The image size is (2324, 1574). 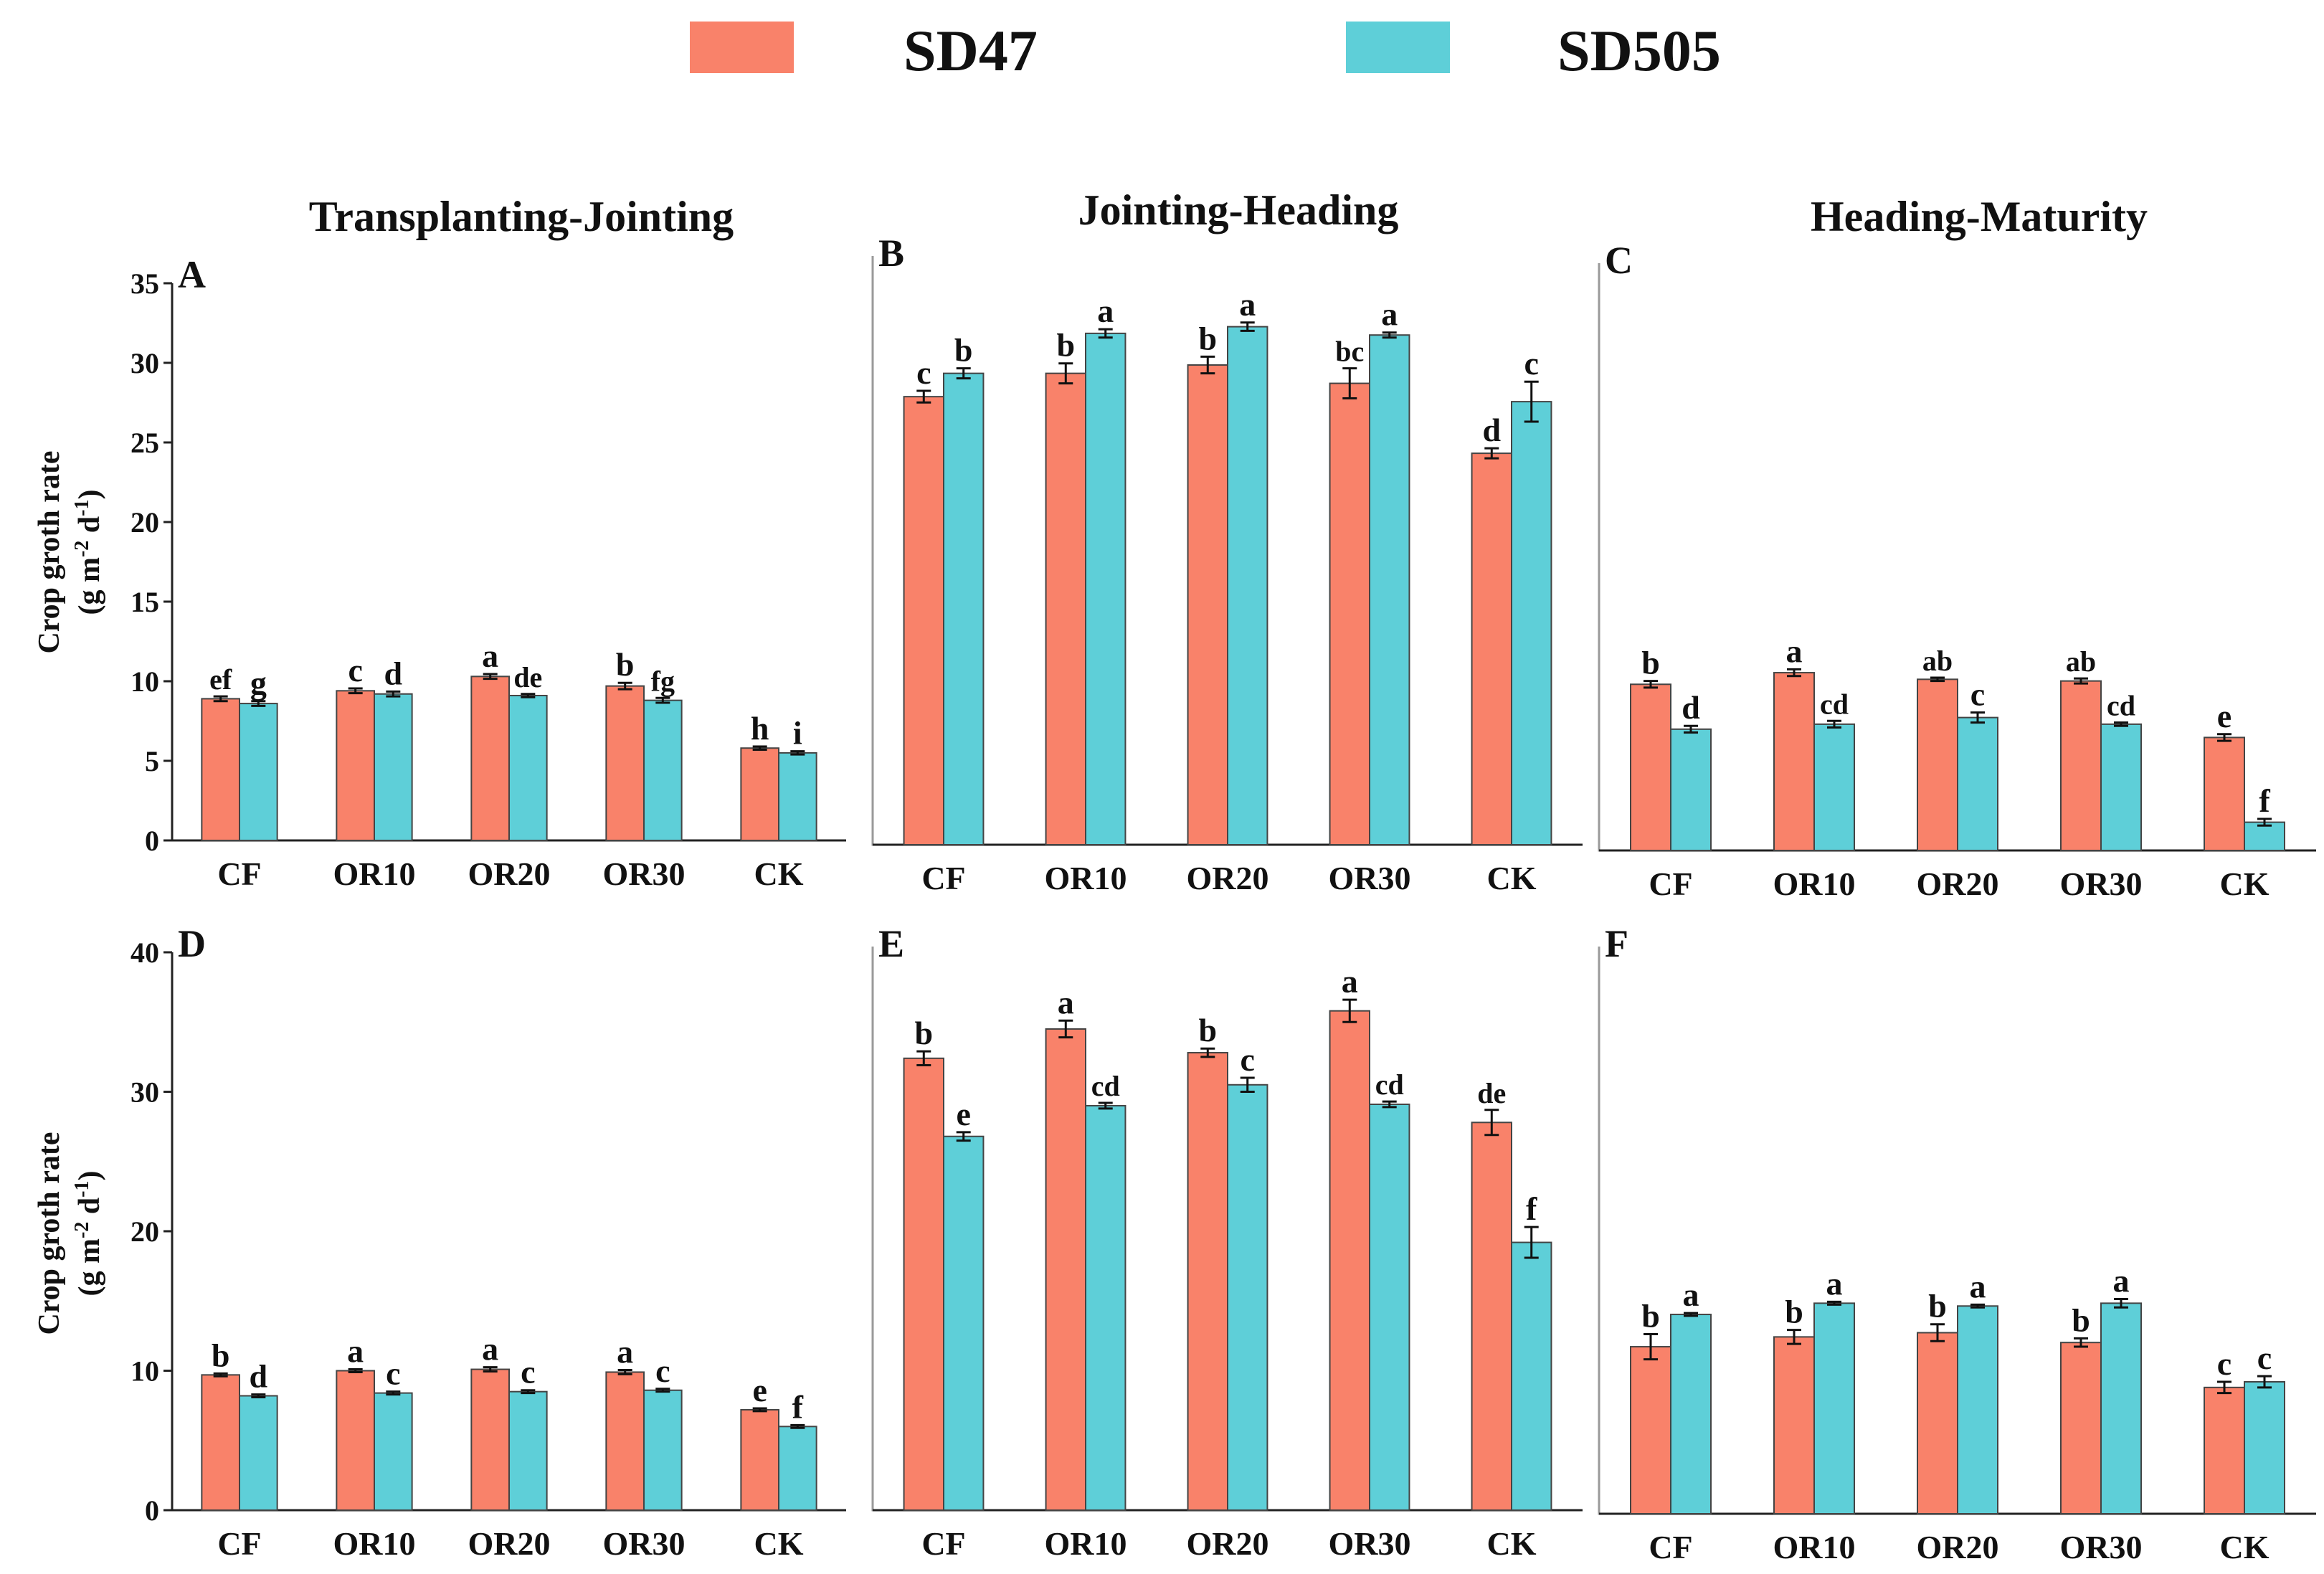 What do you see at coordinates (1619, 260) in the screenshot?
I see `panel-letter: C` at bounding box center [1619, 260].